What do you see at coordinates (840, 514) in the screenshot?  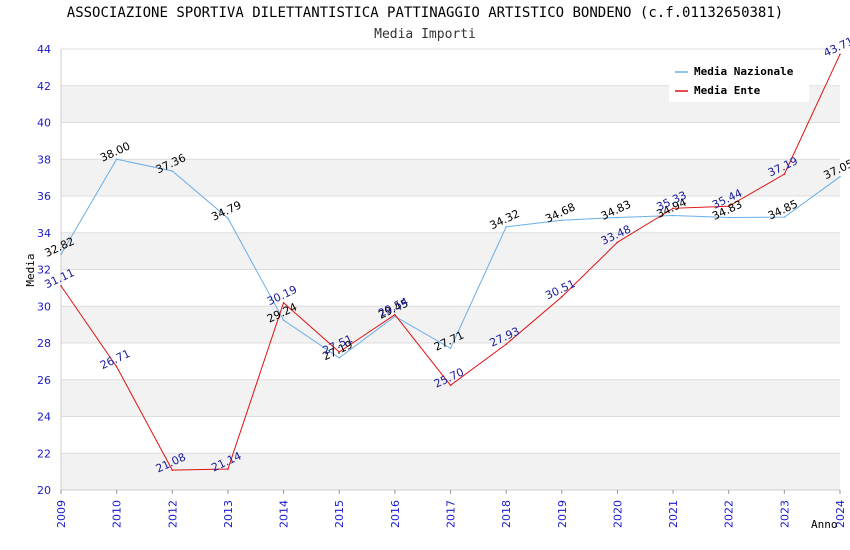 I see `x-tick-2024: 2024` at bounding box center [840, 514].